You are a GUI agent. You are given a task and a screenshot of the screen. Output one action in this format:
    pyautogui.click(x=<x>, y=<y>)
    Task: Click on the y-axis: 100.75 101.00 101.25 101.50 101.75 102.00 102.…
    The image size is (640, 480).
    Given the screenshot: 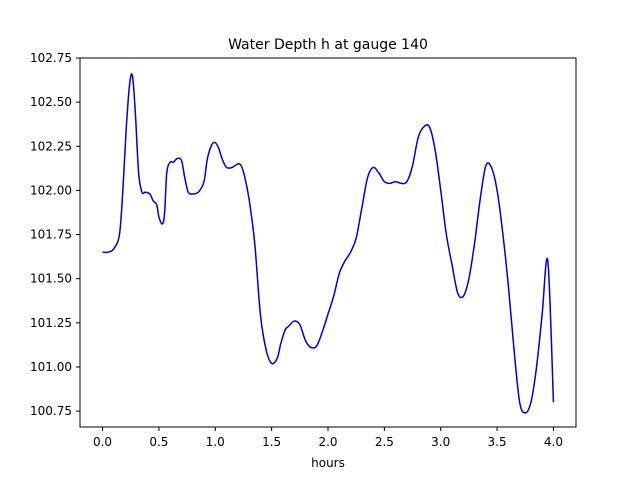 What is the action you would take?
    pyautogui.click(x=55, y=234)
    